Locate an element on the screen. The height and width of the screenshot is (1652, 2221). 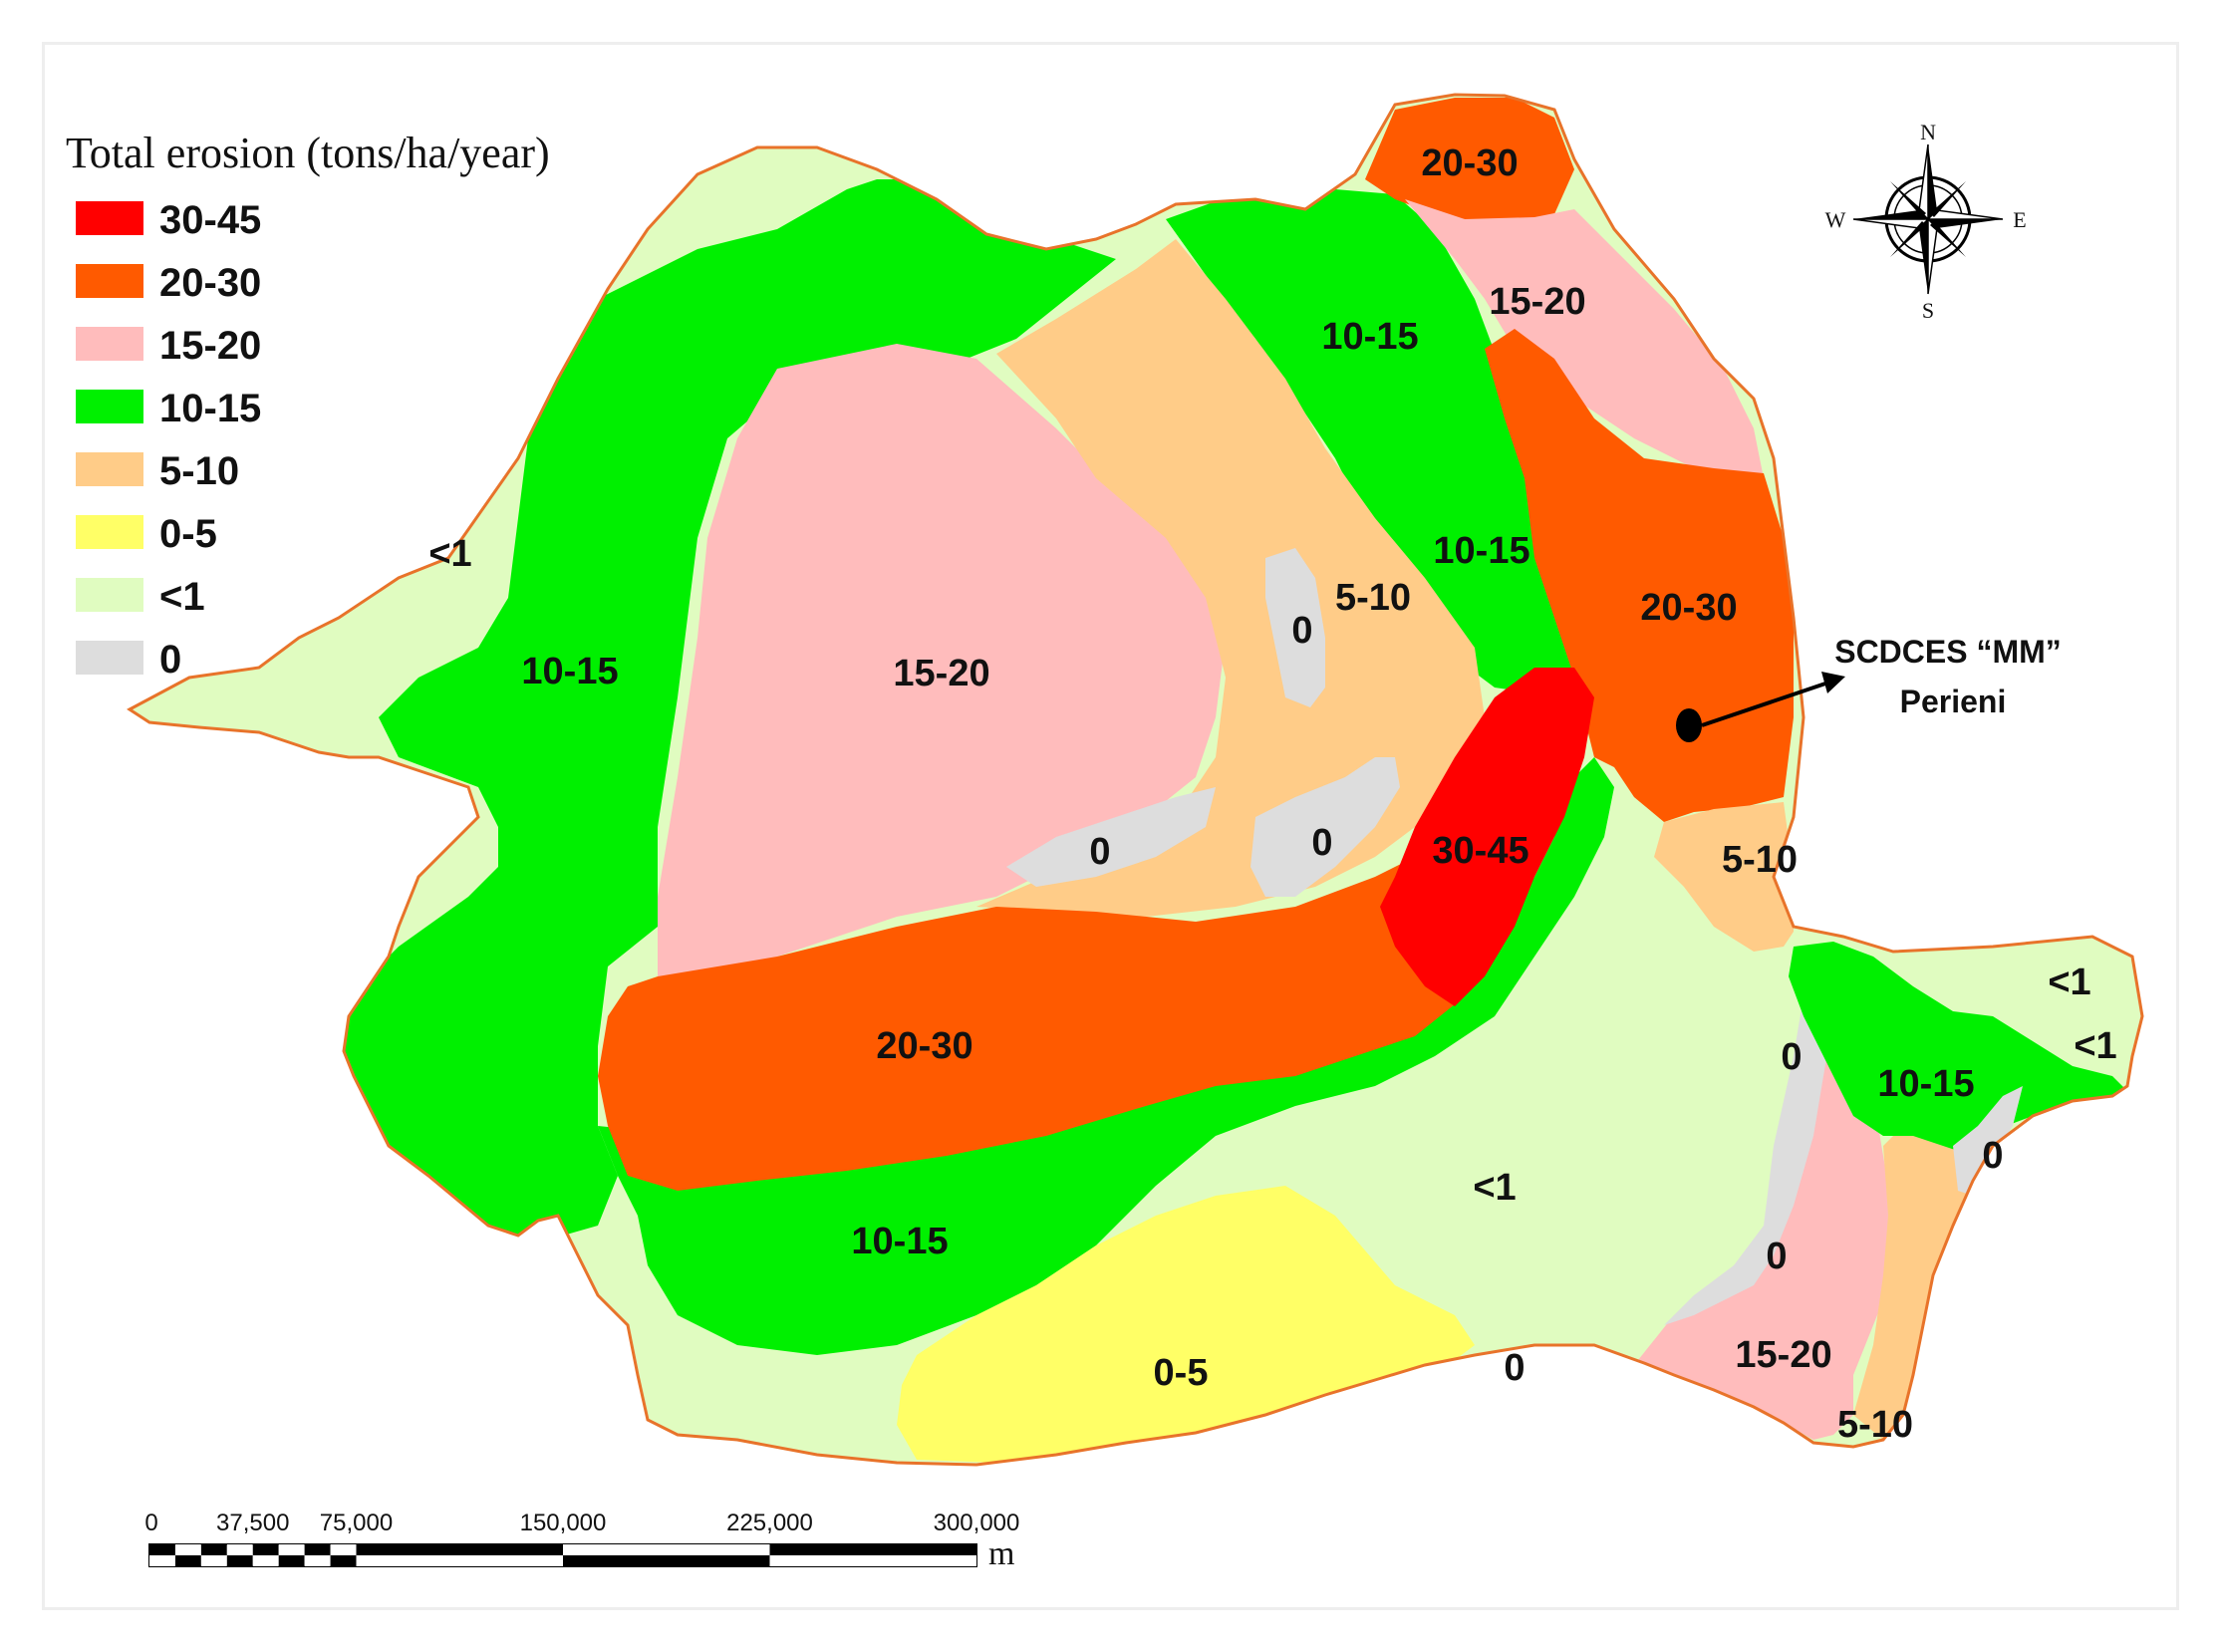
compass-w: W is located at coordinates (1836, 219).